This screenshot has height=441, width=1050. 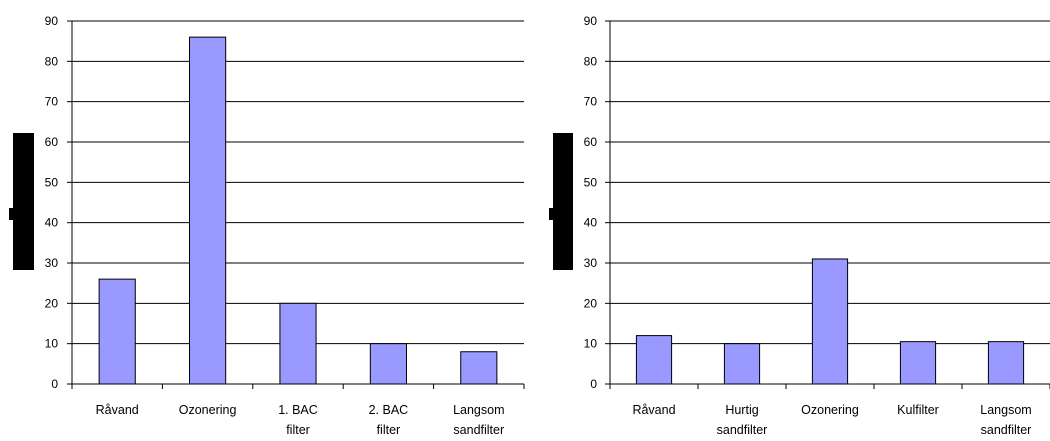 What do you see at coordinates (918, 410) in the screenshot?
I see `category-label: Kulfilter` at bounding box center [918, 410].